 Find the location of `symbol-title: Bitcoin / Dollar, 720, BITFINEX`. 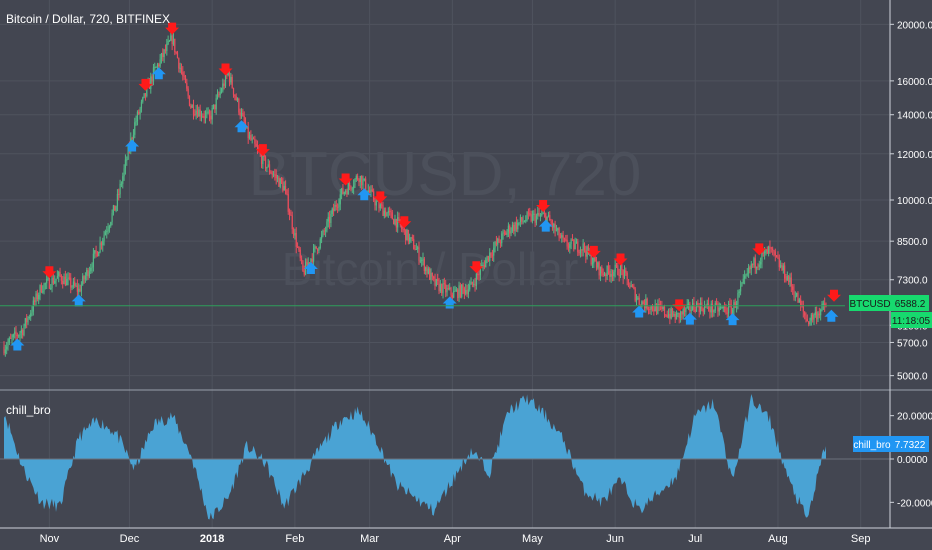

symbol-title: Bitcoin / Dollar, 720, BITFINEX is located at coordinates (88, 19).